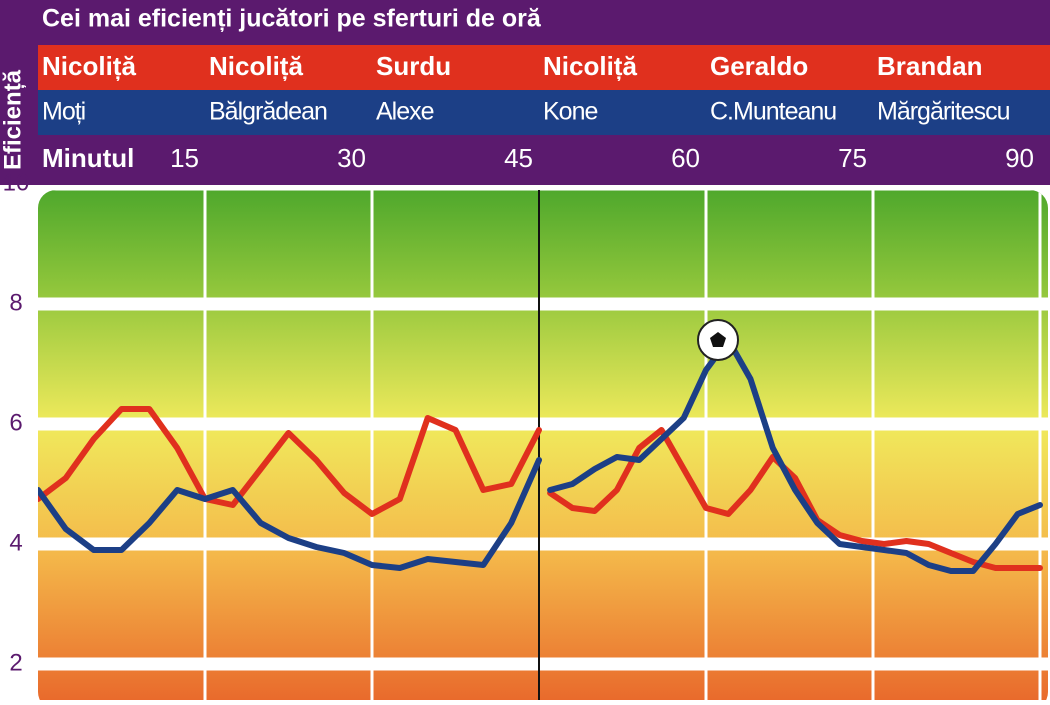 This screenshot has width=1050, height=705. I want to click on y-tick-label: 10, so click(16, 182).